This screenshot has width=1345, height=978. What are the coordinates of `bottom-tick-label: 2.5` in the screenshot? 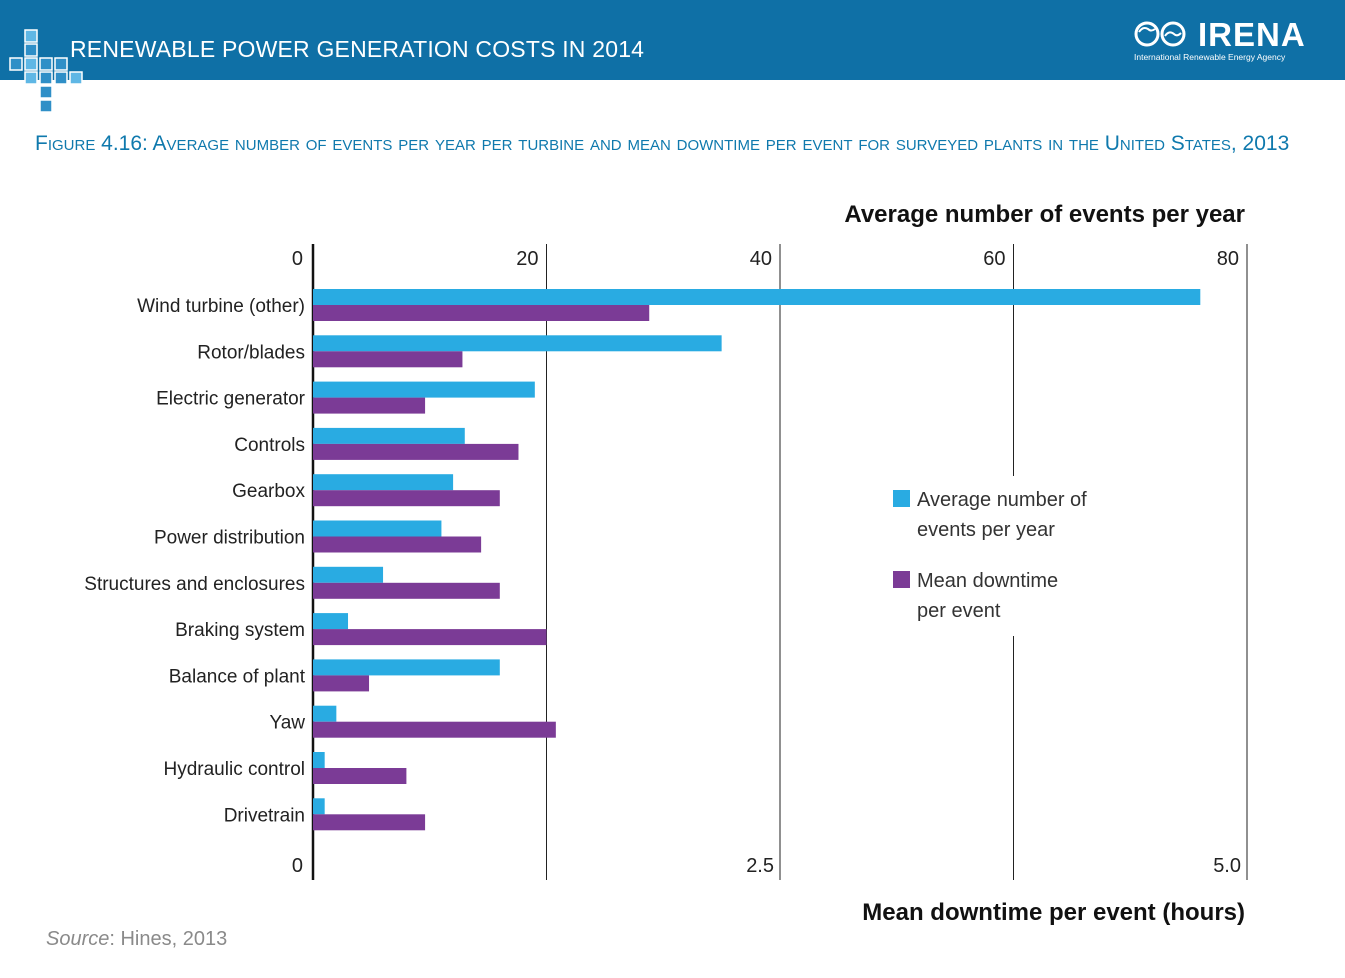 It's located at (760, 866).